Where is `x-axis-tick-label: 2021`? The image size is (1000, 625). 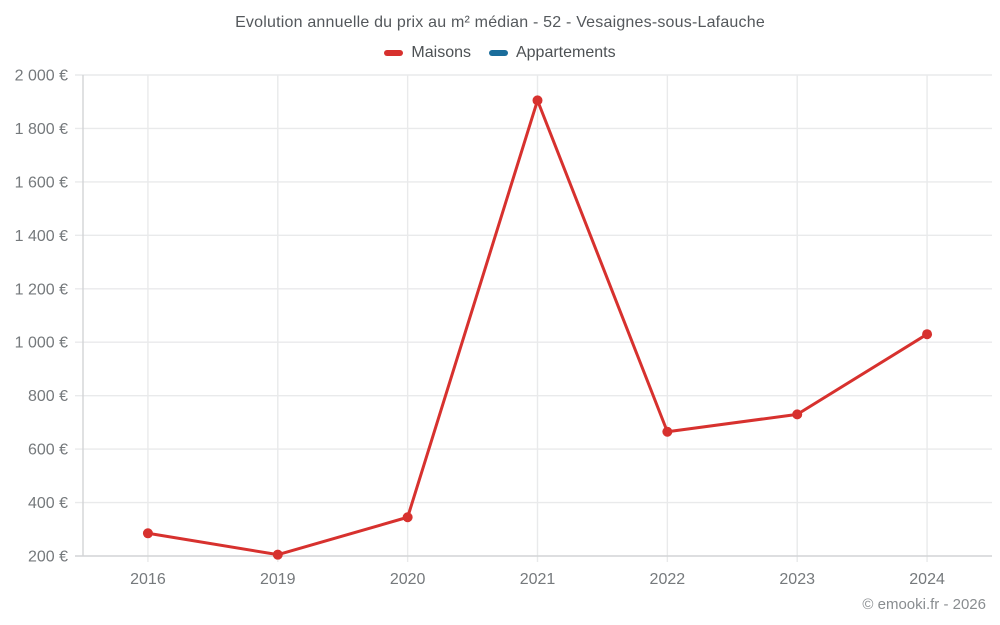
x-axis-tick-label: 2021 is located at coordinates (538, 579).